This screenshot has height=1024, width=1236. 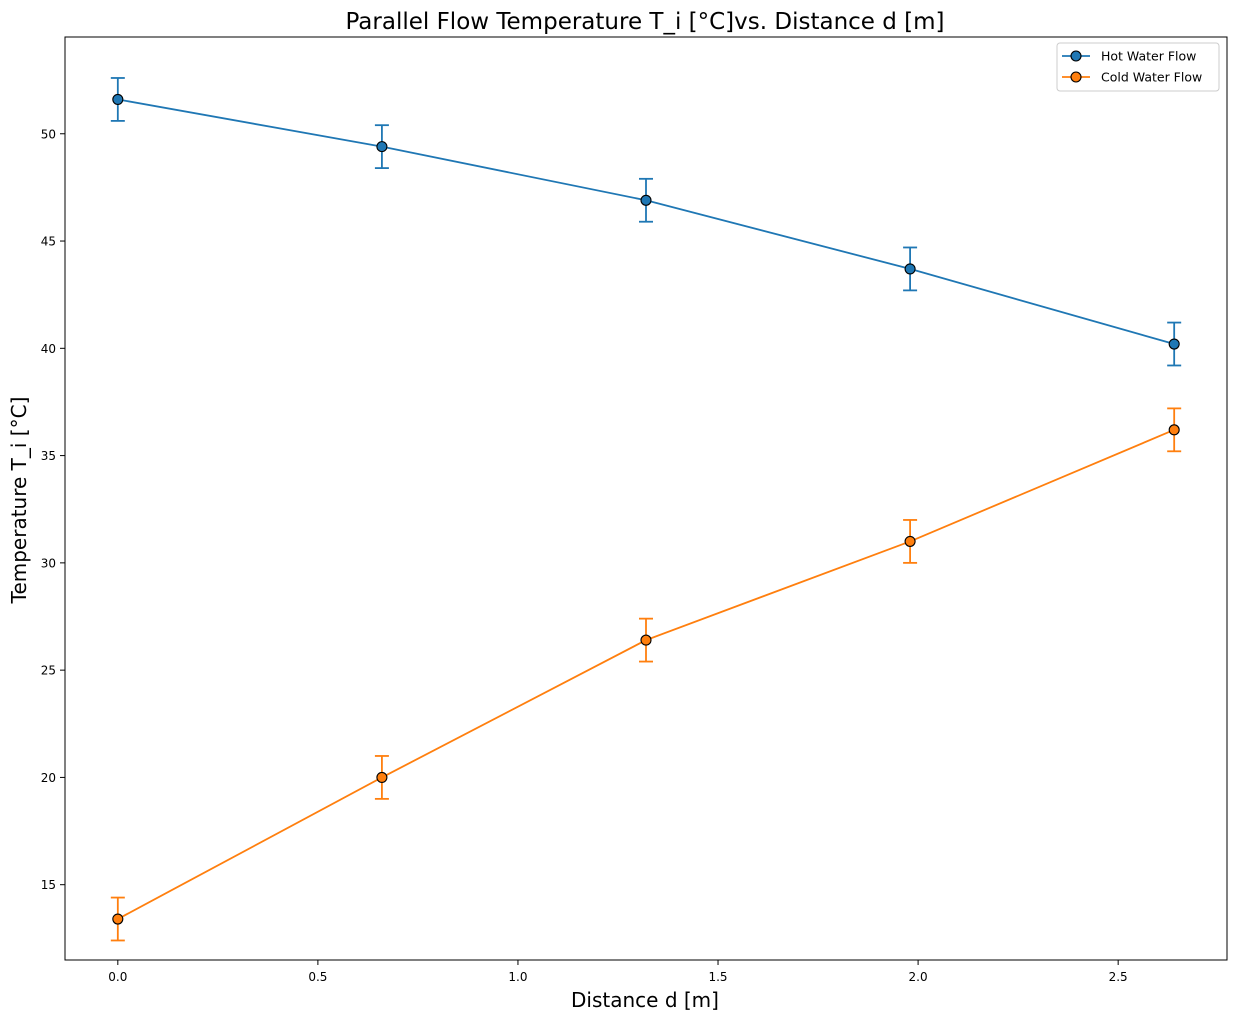 I want to click on legend-label: Cold Water Flow, so click(x=1151, y=77).